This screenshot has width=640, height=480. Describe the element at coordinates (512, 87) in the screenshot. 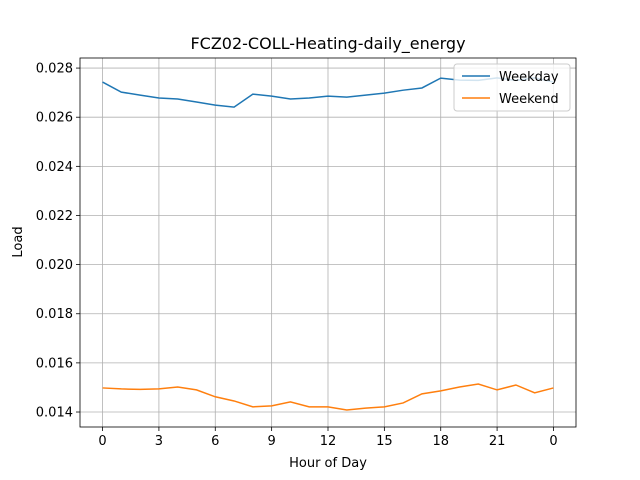

I see `legend: Weekday Weekend` at that location.